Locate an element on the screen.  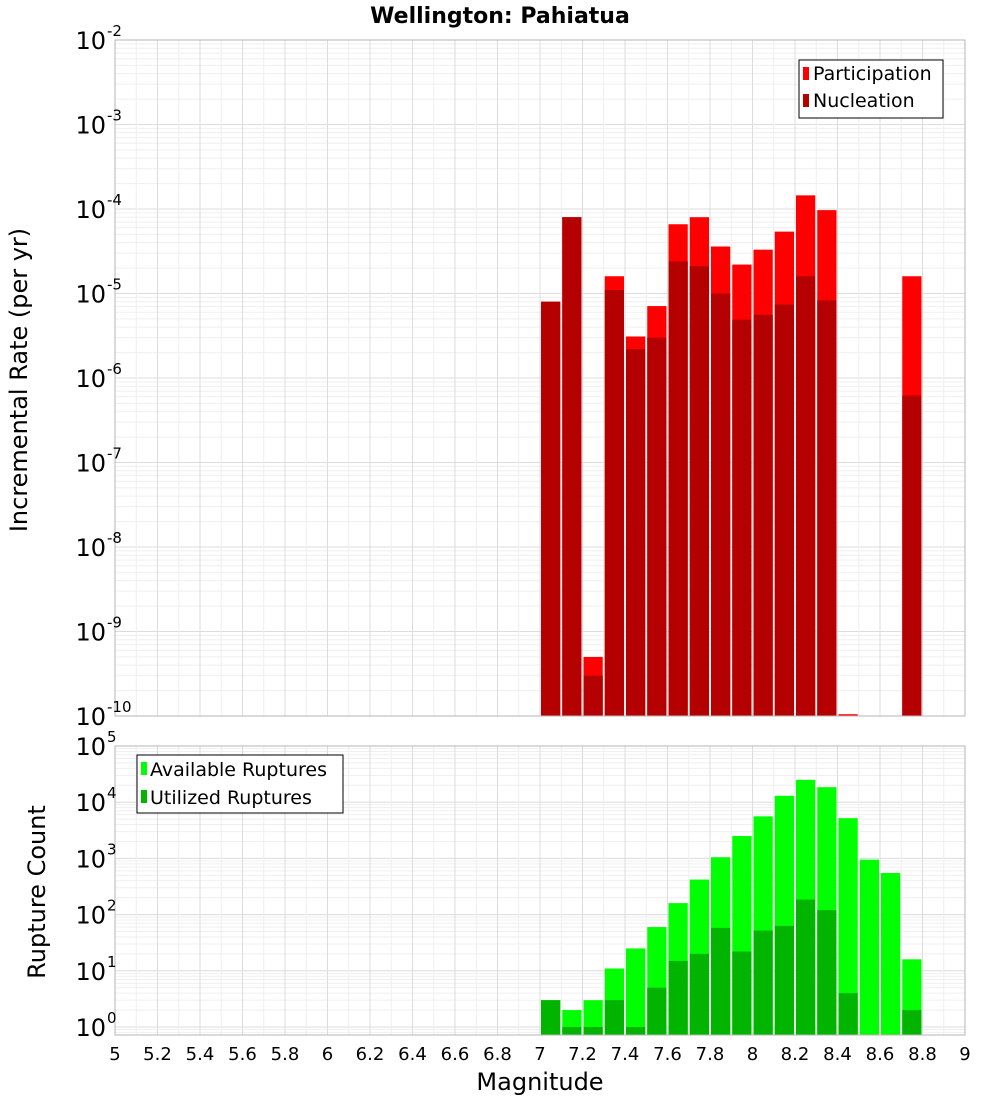
x-tick-label: 5.8 is located at coordinates (285, 1054).